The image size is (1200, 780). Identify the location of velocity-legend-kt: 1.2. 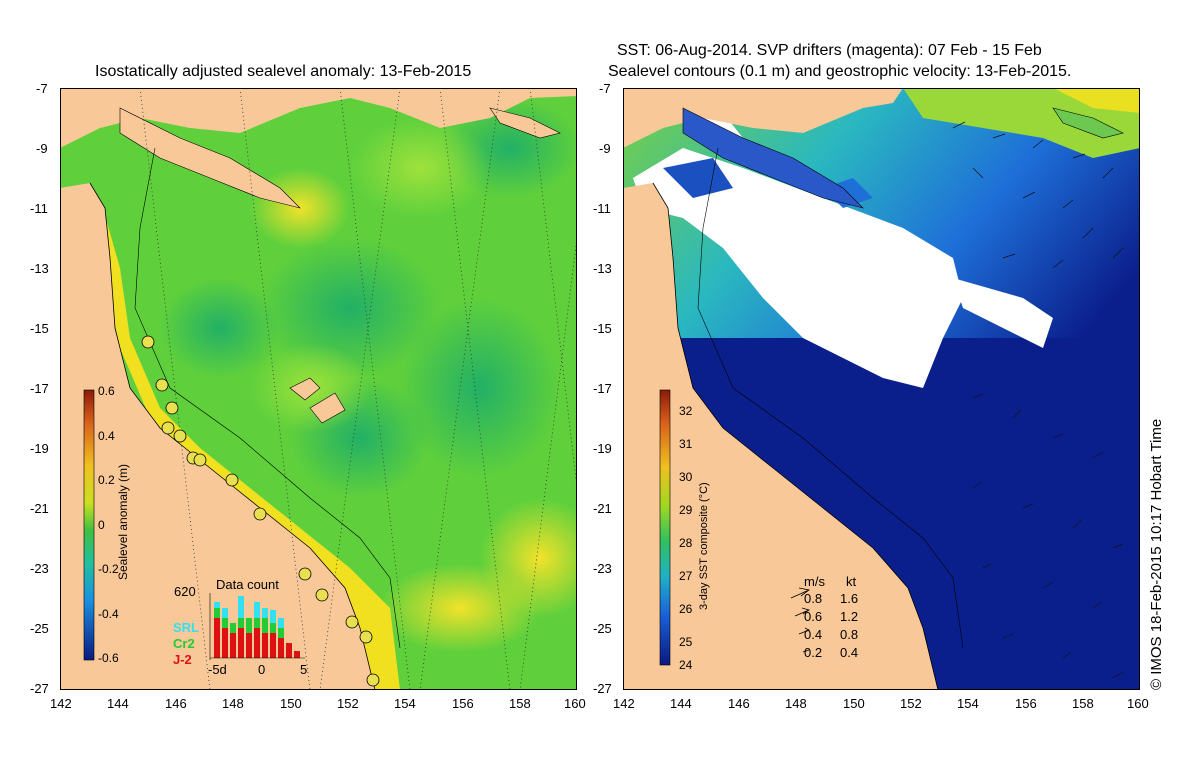
(849, 616).